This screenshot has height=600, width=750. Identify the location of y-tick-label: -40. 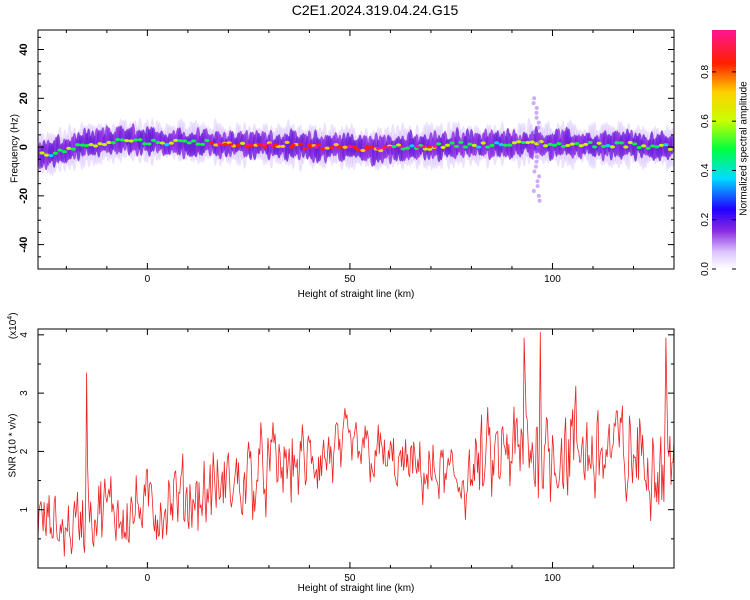
(24, 245).